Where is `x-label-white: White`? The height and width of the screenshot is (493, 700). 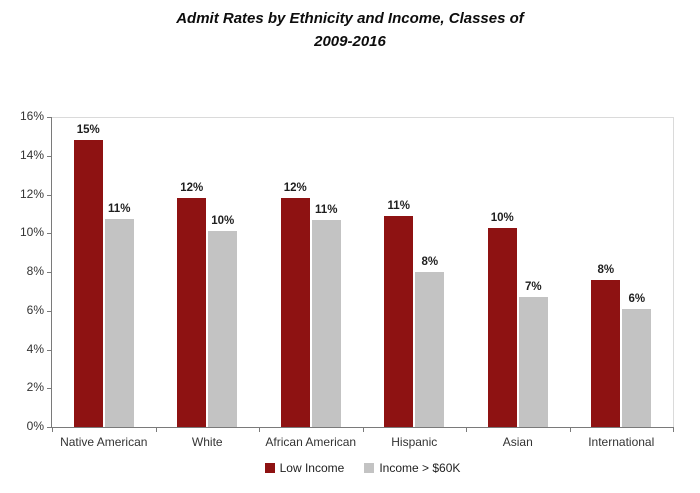
x-label-white: White is located at coordinates (207, 442).